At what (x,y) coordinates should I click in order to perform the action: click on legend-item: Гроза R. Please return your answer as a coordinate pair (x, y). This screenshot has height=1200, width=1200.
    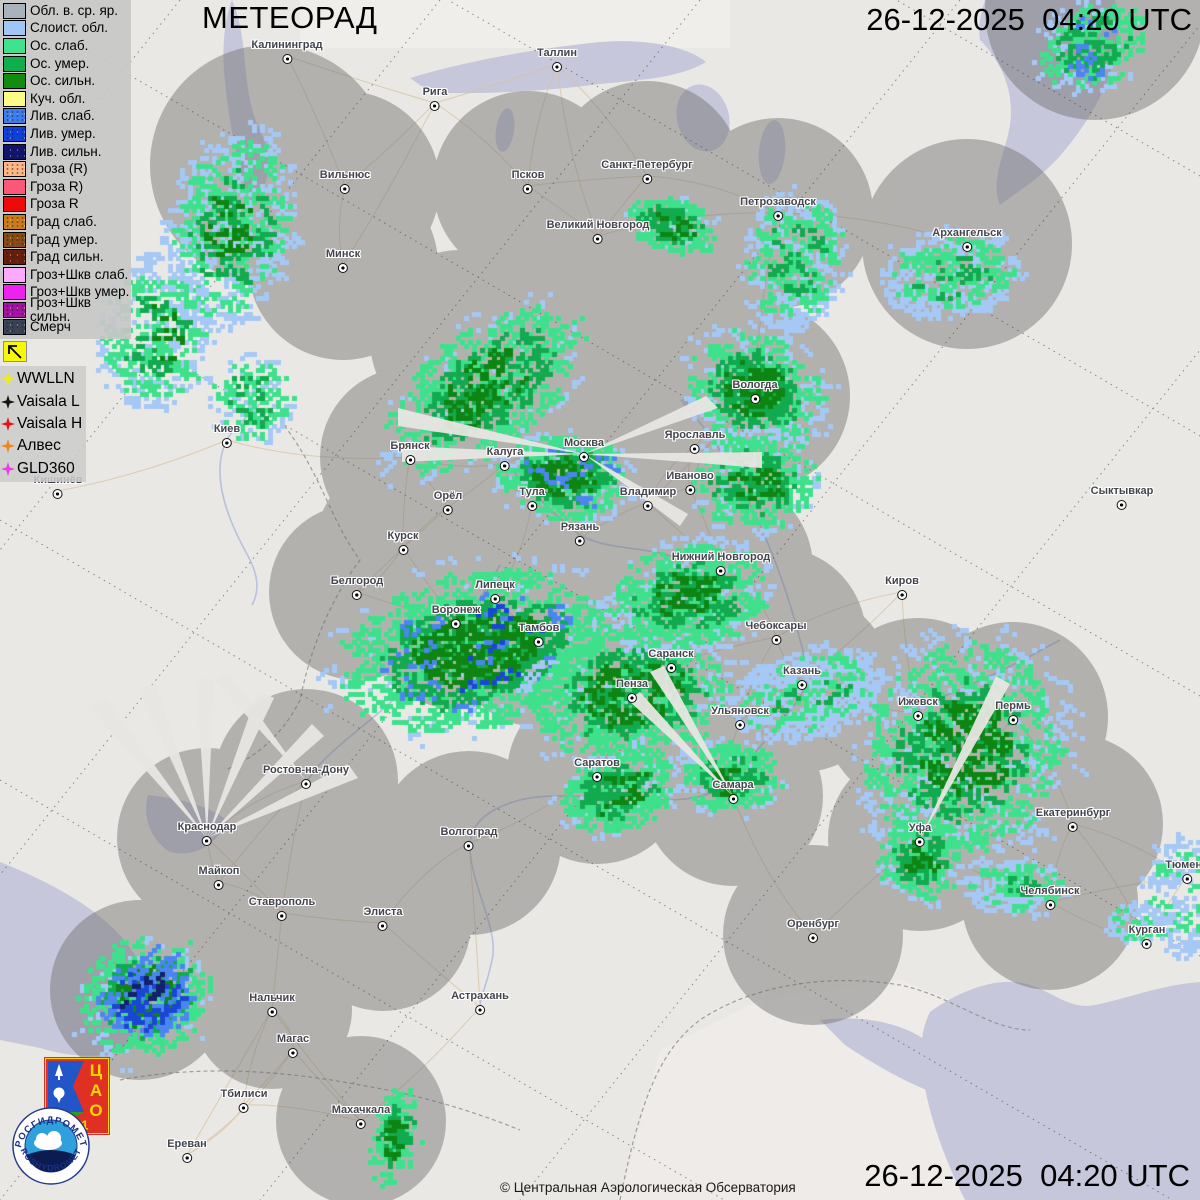
    Looking at the image, I should click on (65, 205).